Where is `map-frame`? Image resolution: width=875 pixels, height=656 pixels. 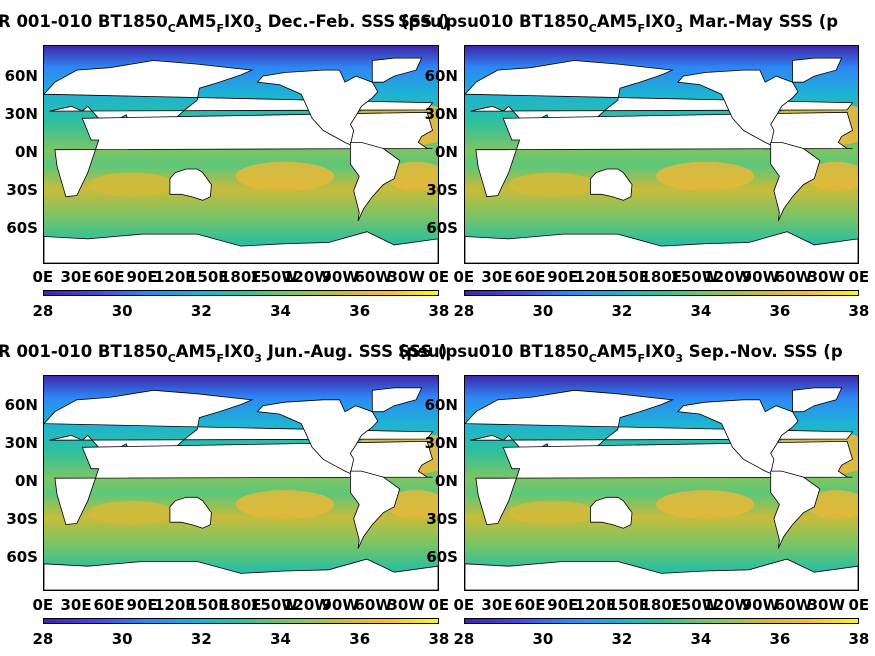
map-frame is located at coordinates (661, 483).